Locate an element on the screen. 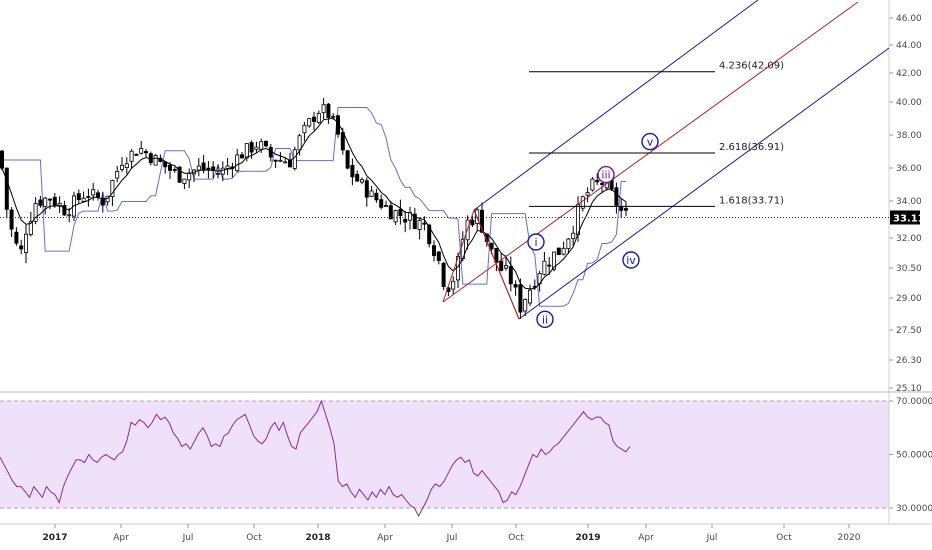  last-price-tag: 33.11 is located at coordinates (907, 217).